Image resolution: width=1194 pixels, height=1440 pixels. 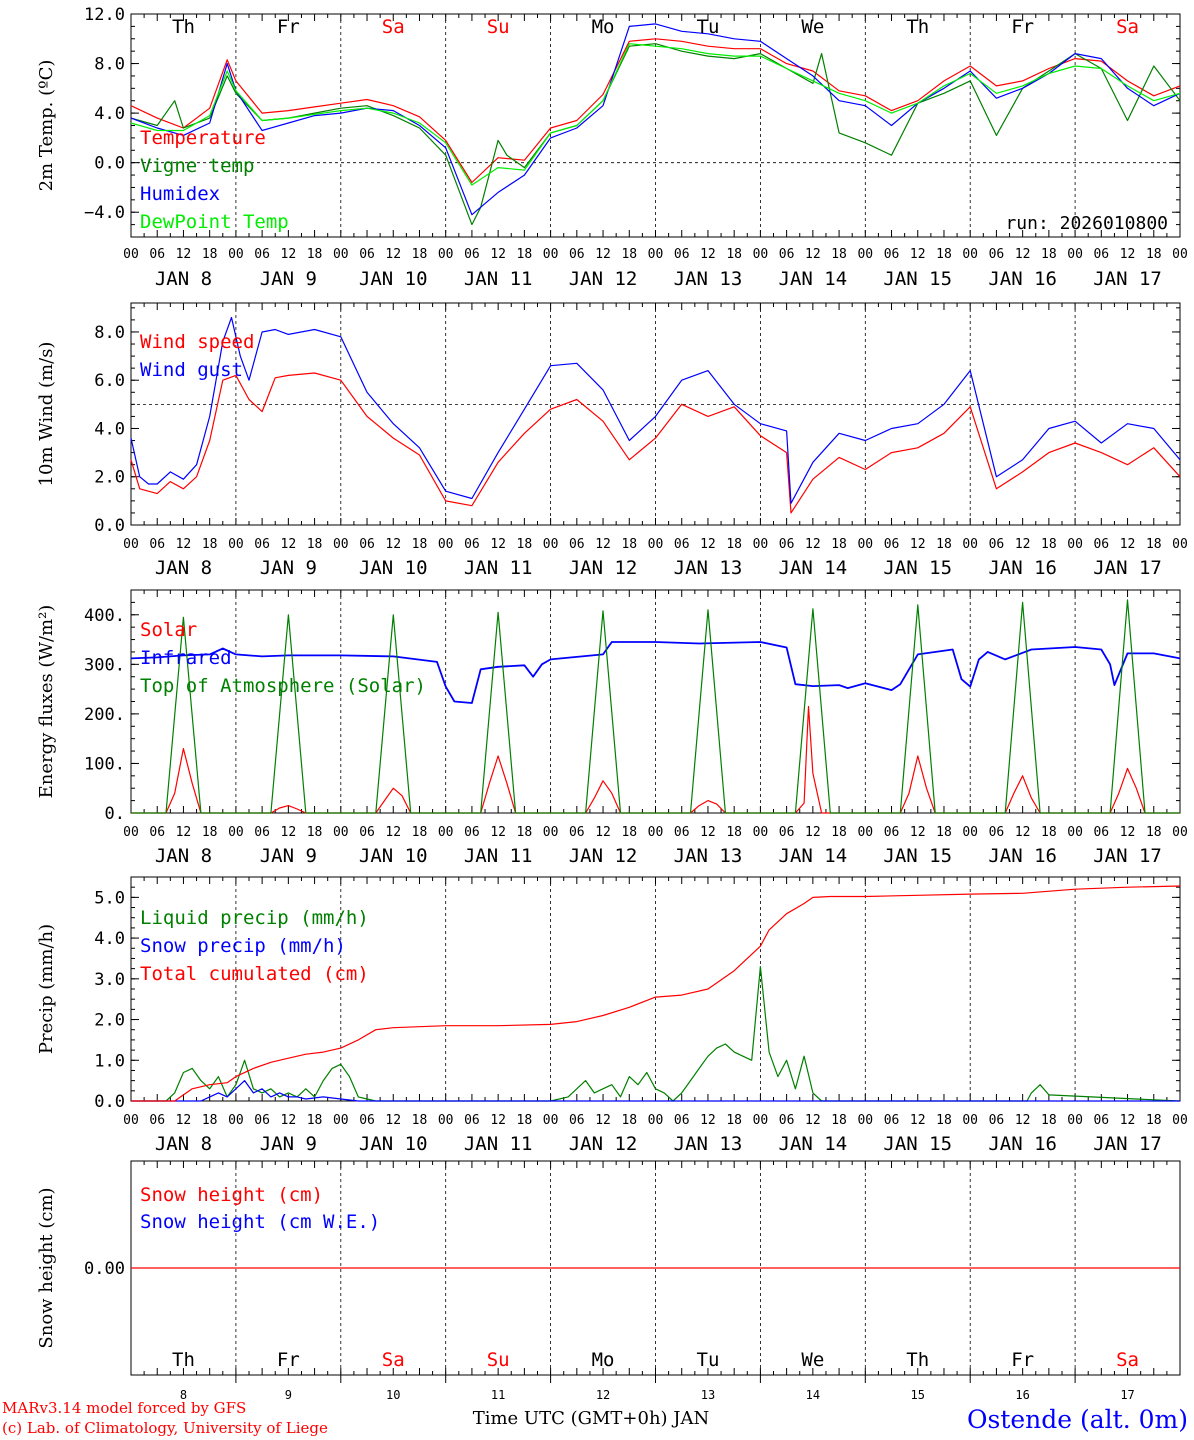 What do you see at coordinates (708, 279) in the screenshot?
I see `date-label: JAN 13` at bounding box center [708, 279].